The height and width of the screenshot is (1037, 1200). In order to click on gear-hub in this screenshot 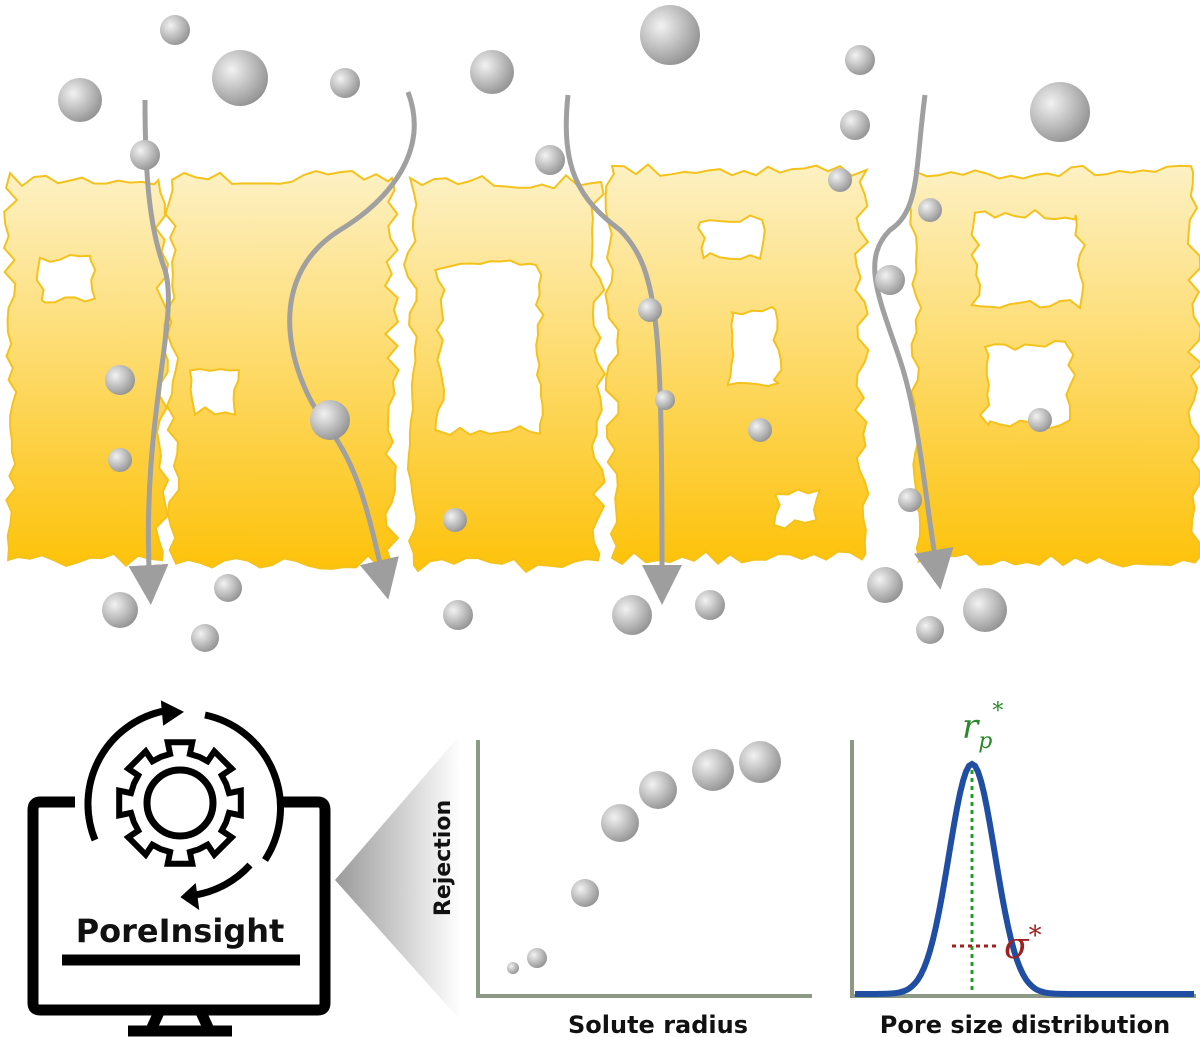, I will do `click(180, 803)`.